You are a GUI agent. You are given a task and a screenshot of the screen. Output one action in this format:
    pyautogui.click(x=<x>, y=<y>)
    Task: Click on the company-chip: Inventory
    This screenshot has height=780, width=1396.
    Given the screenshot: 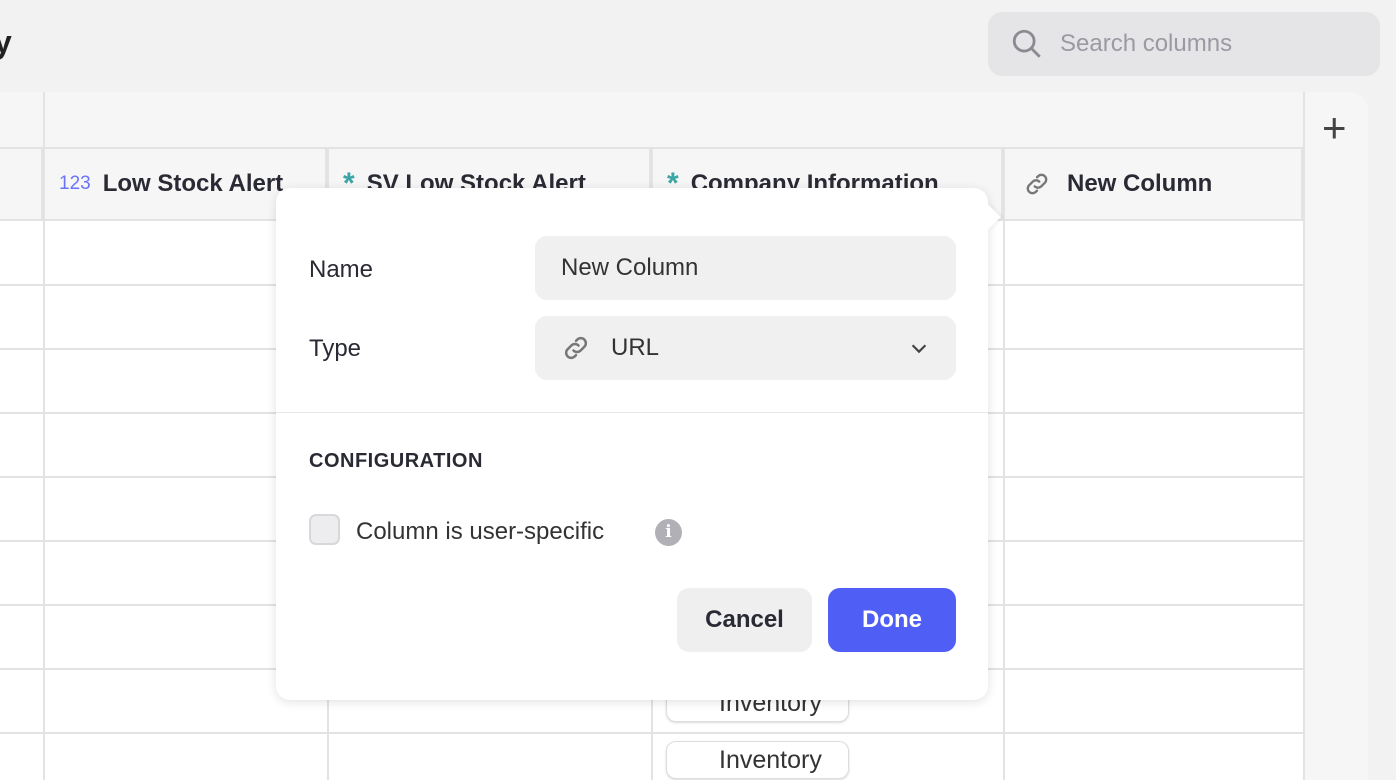 What is the action you would take?
    pyautogui.click(x=757, y=760)
    